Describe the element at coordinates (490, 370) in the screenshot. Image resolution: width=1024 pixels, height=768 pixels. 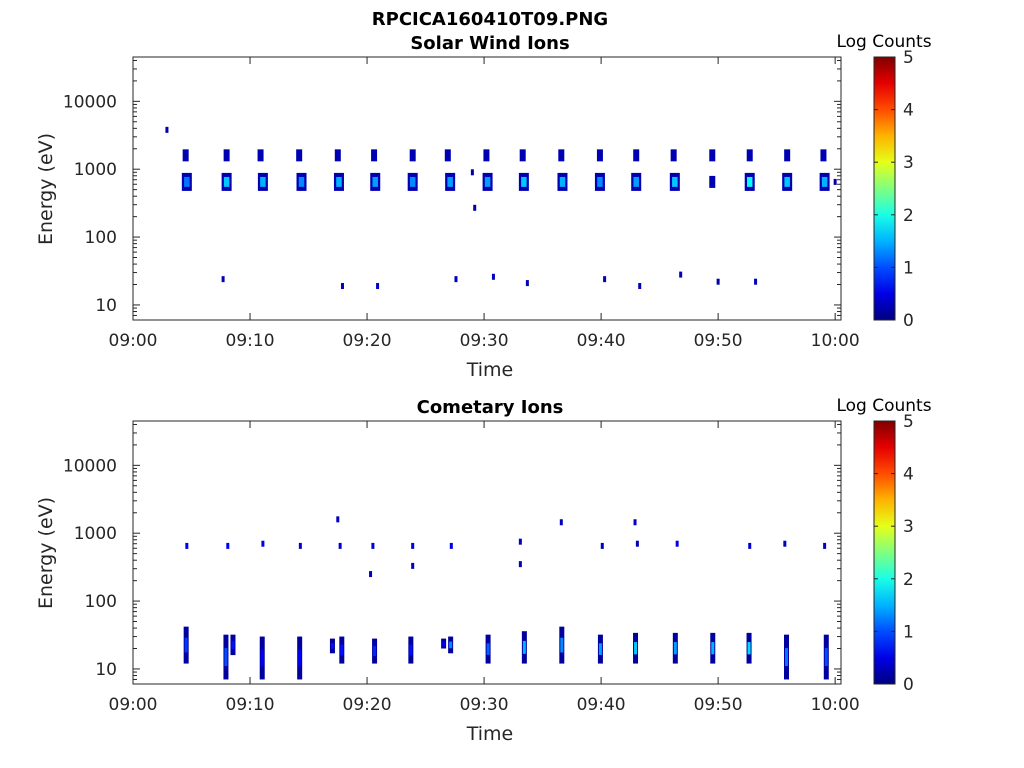
I see `solar-wind-xlabel: Time` at that location.